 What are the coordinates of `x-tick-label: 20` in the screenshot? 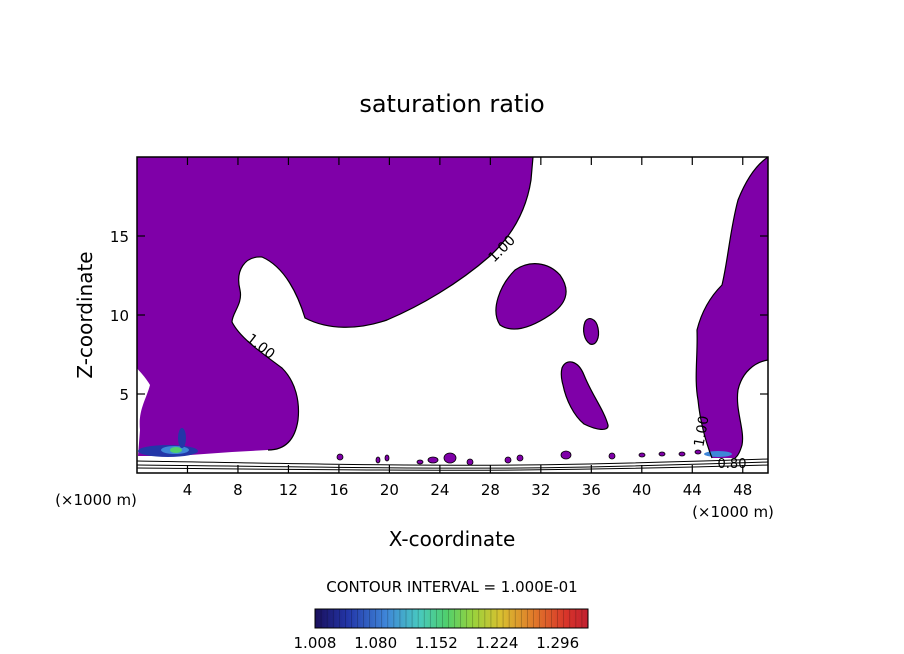 It's located at (389, 490).